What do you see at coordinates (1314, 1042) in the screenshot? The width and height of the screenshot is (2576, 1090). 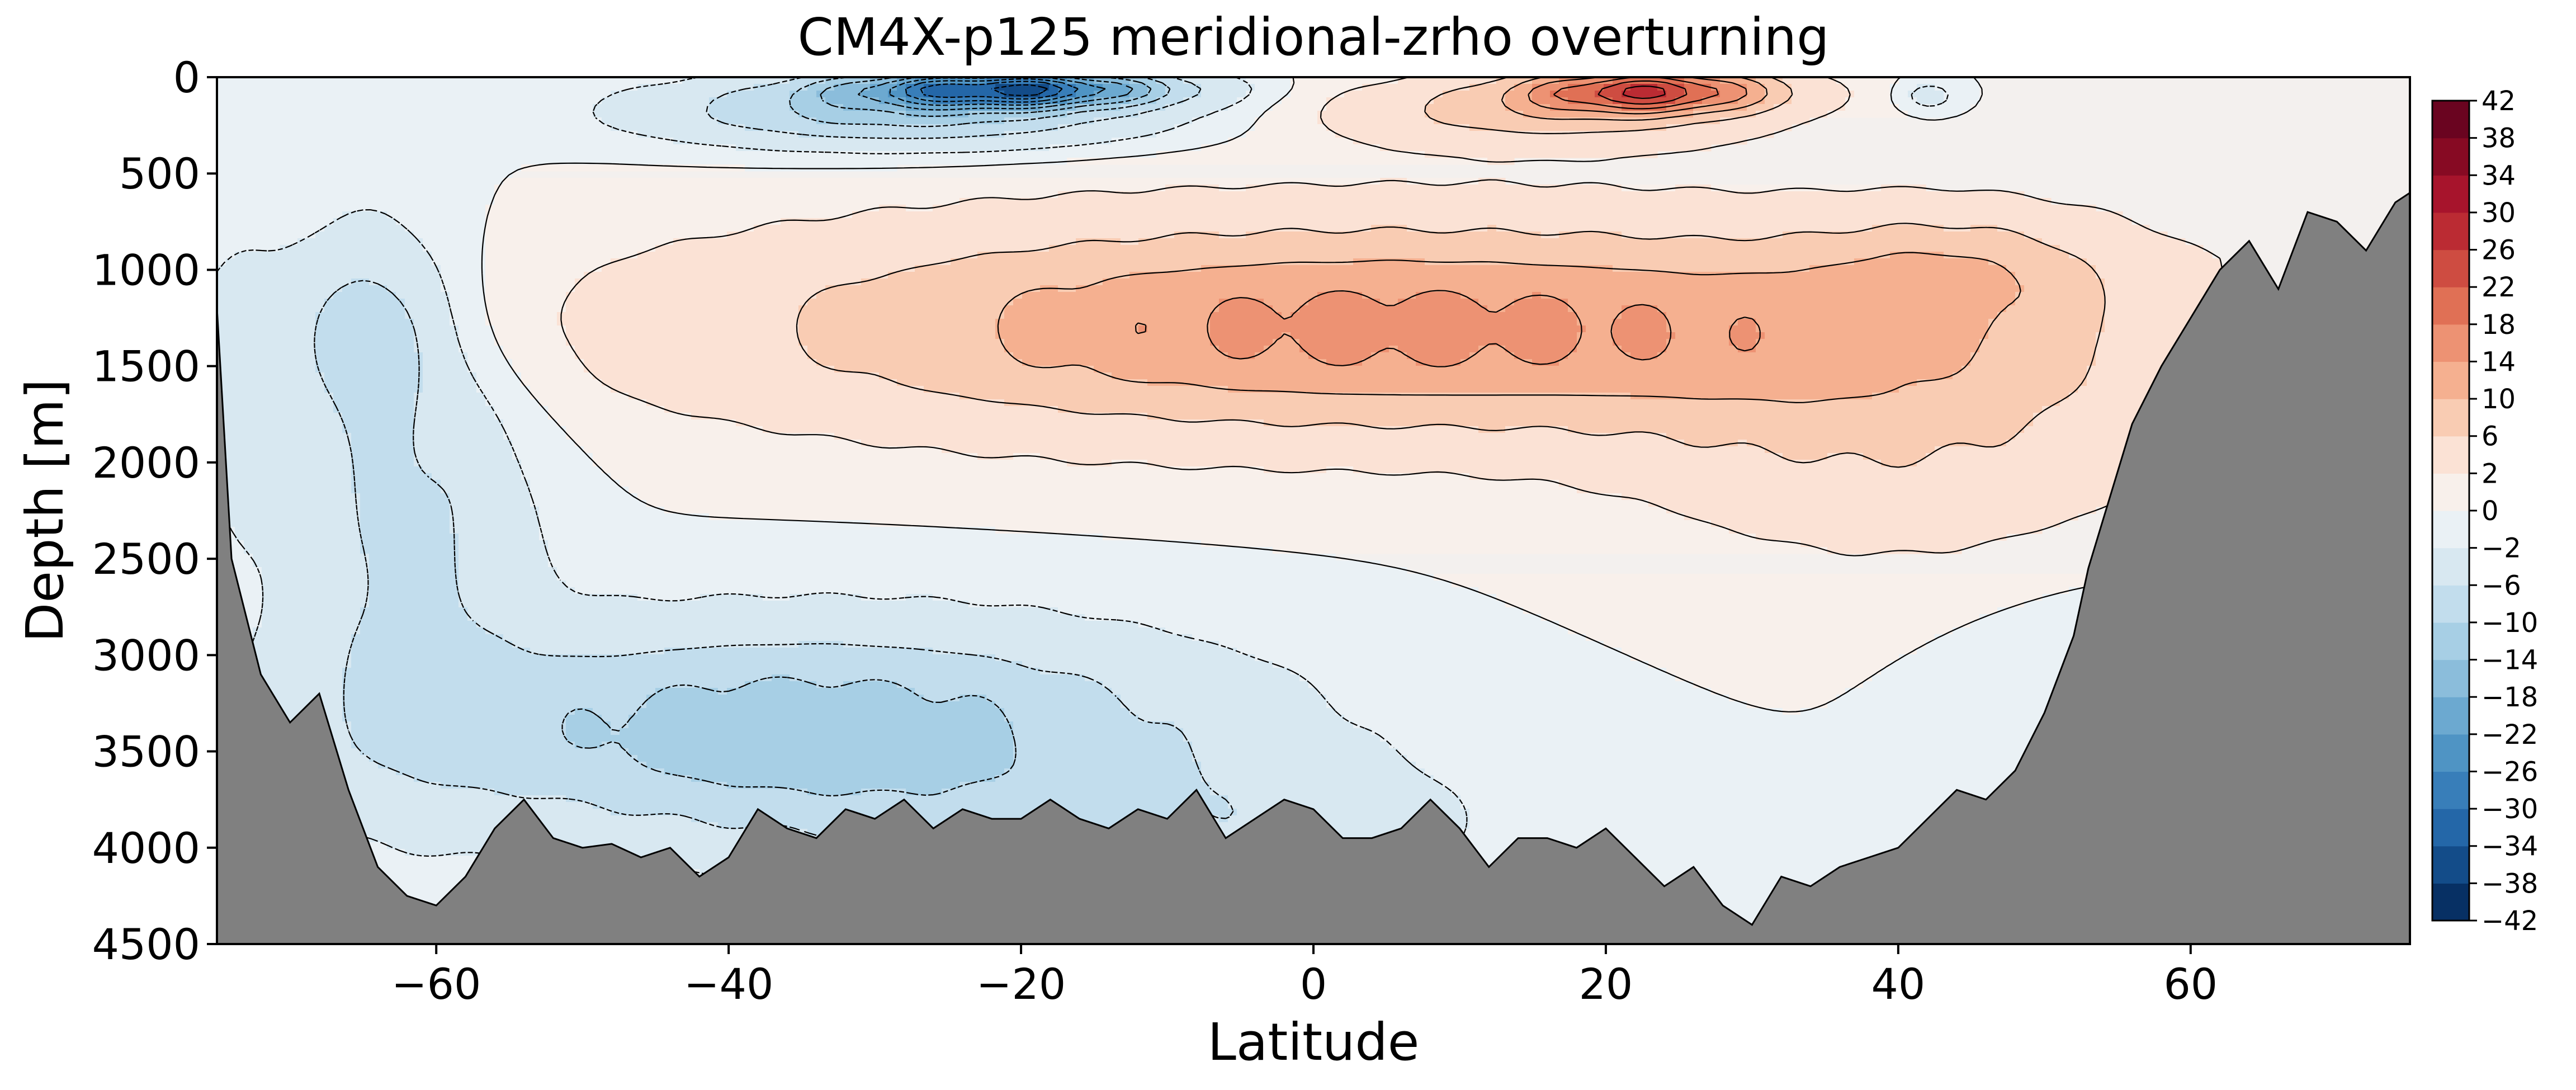 I see `x-axis-label: Latitude` at bounding box center [1314, 1042].